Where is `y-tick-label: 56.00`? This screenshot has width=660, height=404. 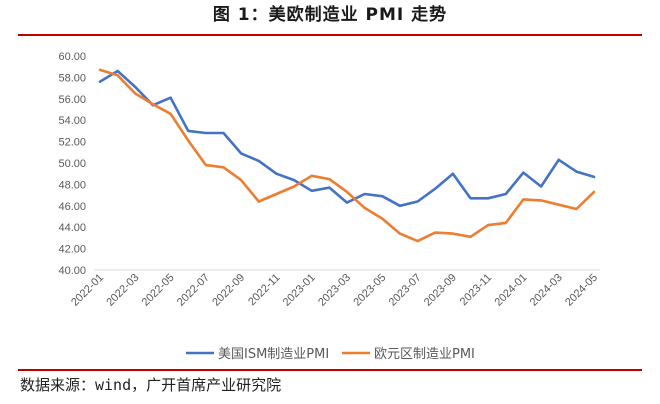 y-tick-label: 56.00 is located at coordinates (72, 100).